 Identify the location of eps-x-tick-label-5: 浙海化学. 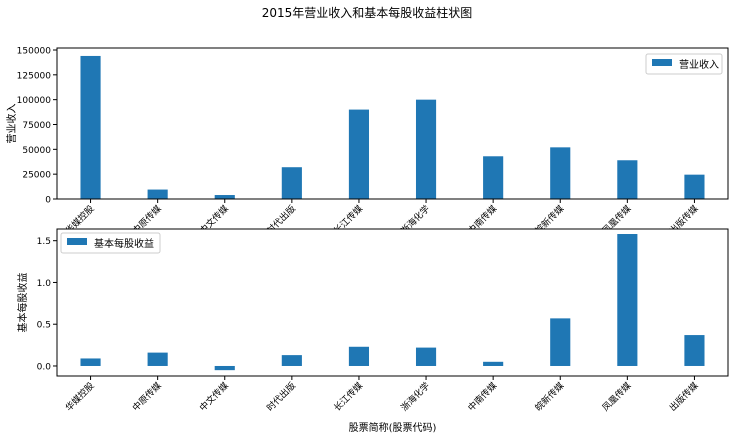
(415, 397).